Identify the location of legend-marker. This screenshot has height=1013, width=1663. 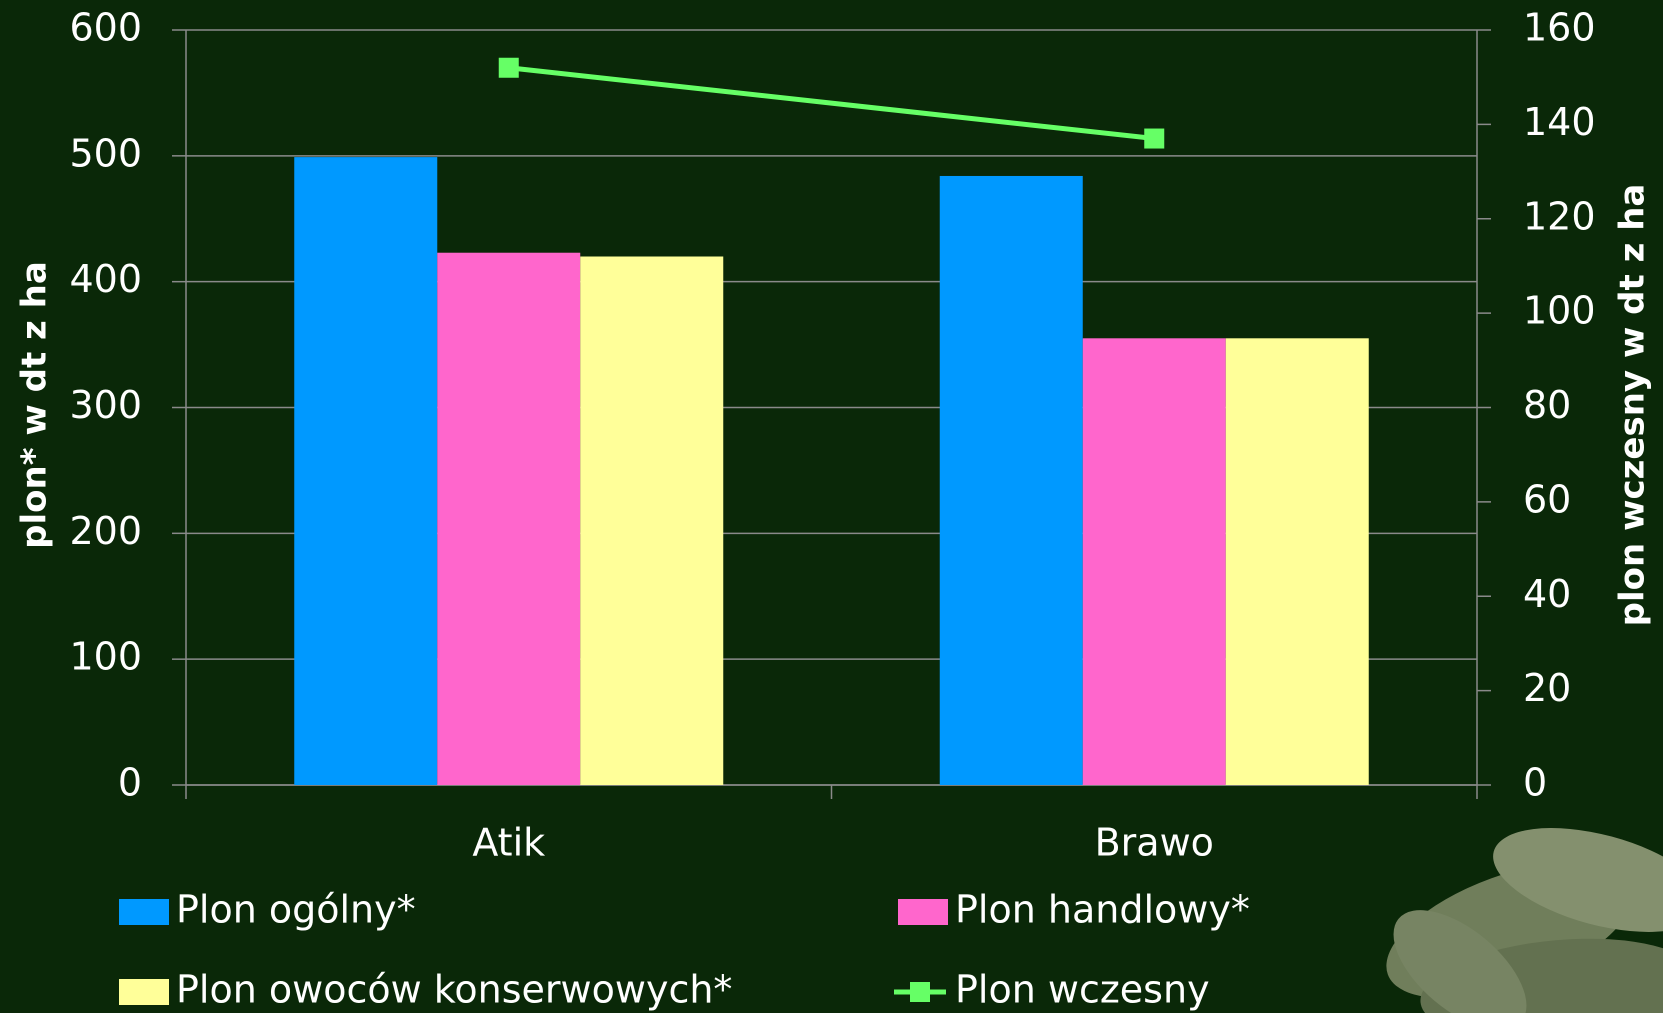
(920, 992).